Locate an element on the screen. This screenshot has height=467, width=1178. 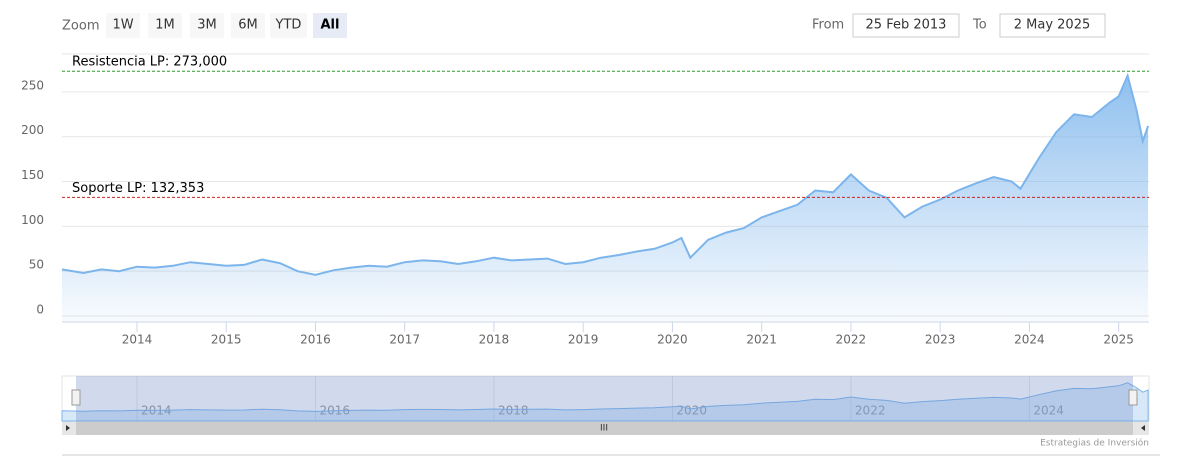
x-tick-label: 2024 is located at coordinates (1029, 340).